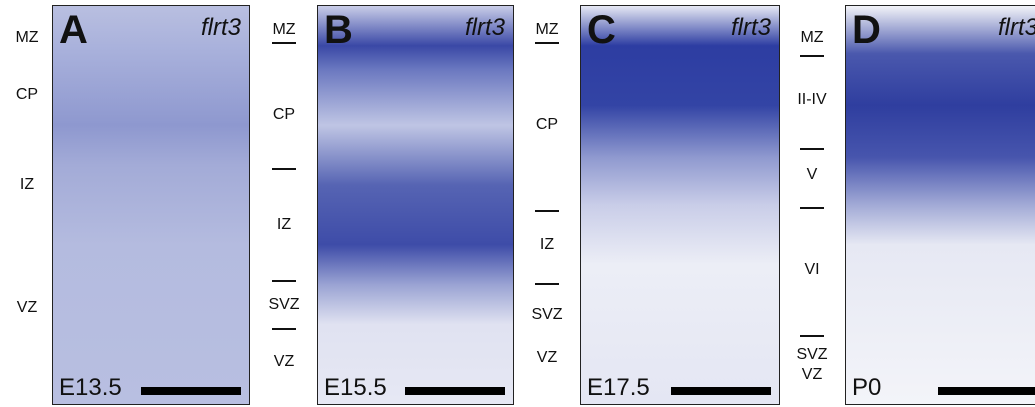 The height and width of the screenshot is (407, 1035). I want to click on stage-label: P0, so click(867, 387).